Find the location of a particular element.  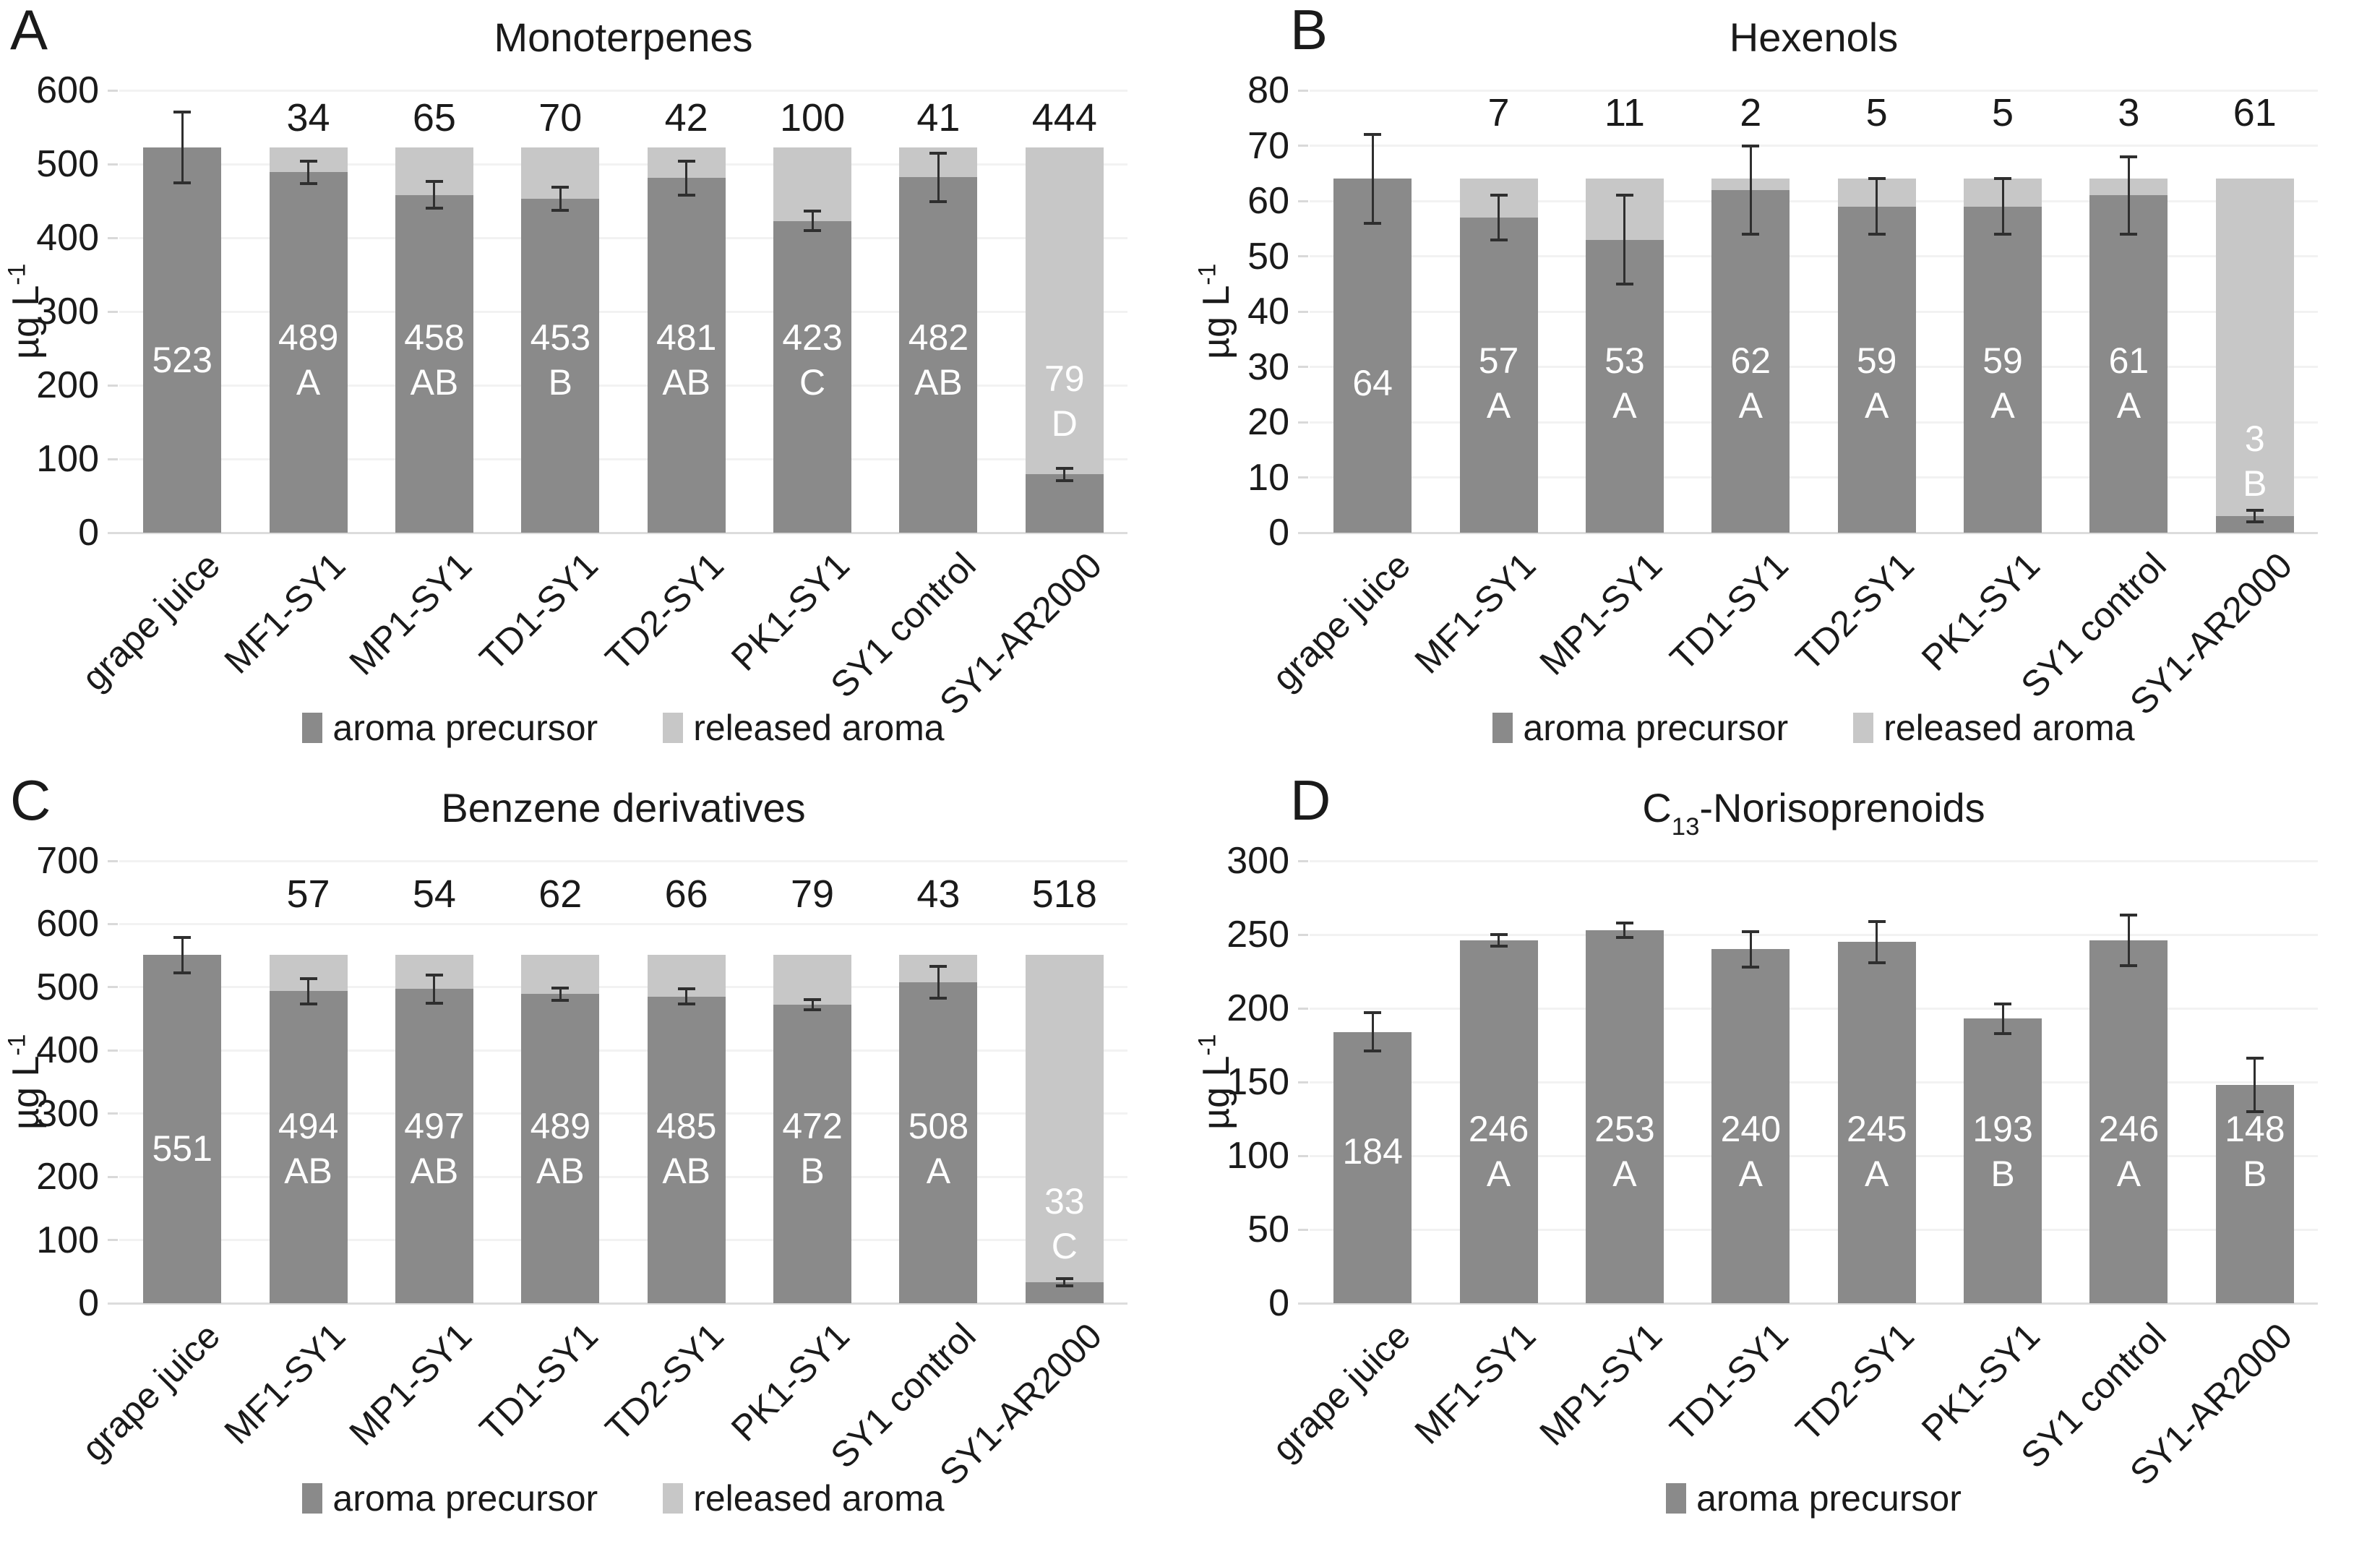

legend-label-released: released aroma is located at coordinates (819, 728).